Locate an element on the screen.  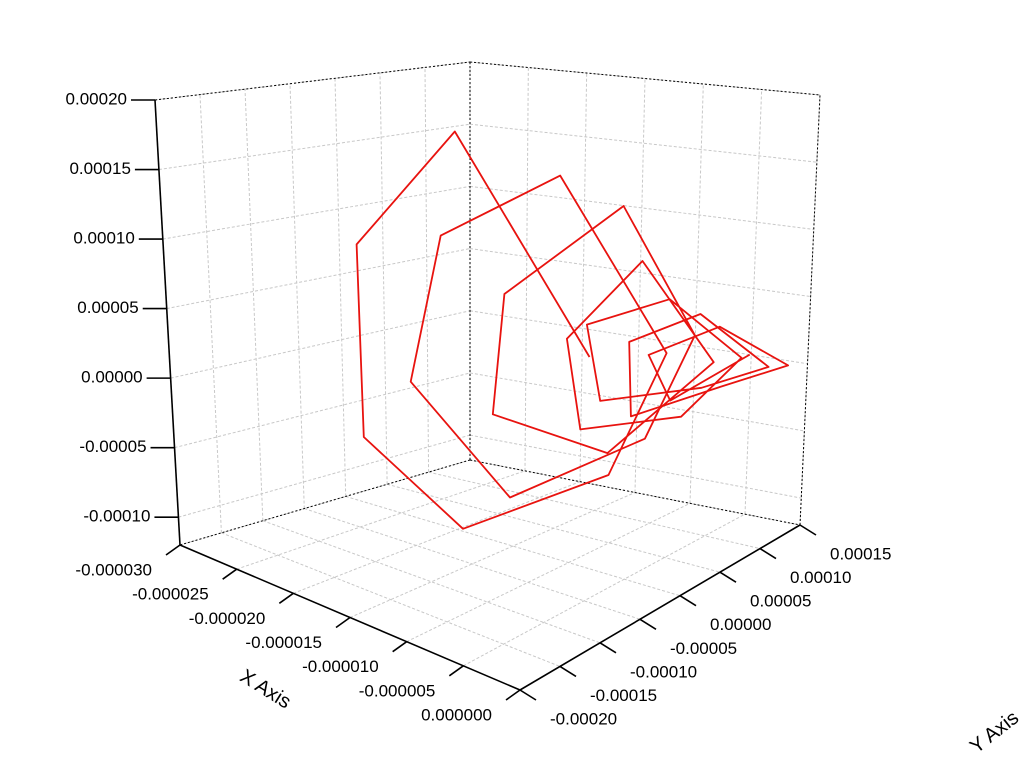
x-tick-label: -0.000010 is located at coordinates (340, 666).